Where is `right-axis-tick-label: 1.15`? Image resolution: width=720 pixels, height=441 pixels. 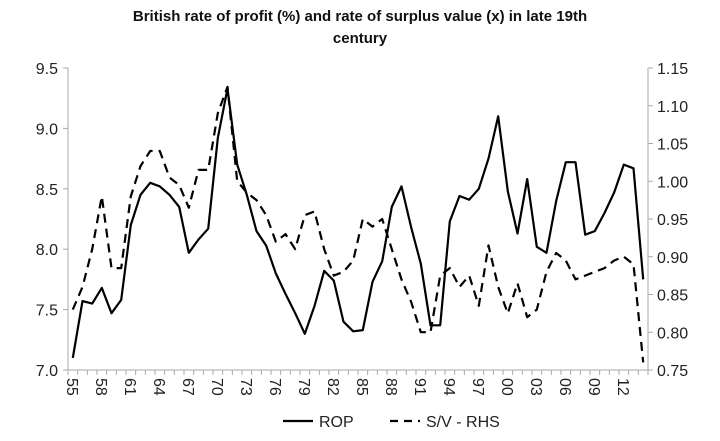 right-axis-tick-label: 1.15 is located at coordinates (672, 69).